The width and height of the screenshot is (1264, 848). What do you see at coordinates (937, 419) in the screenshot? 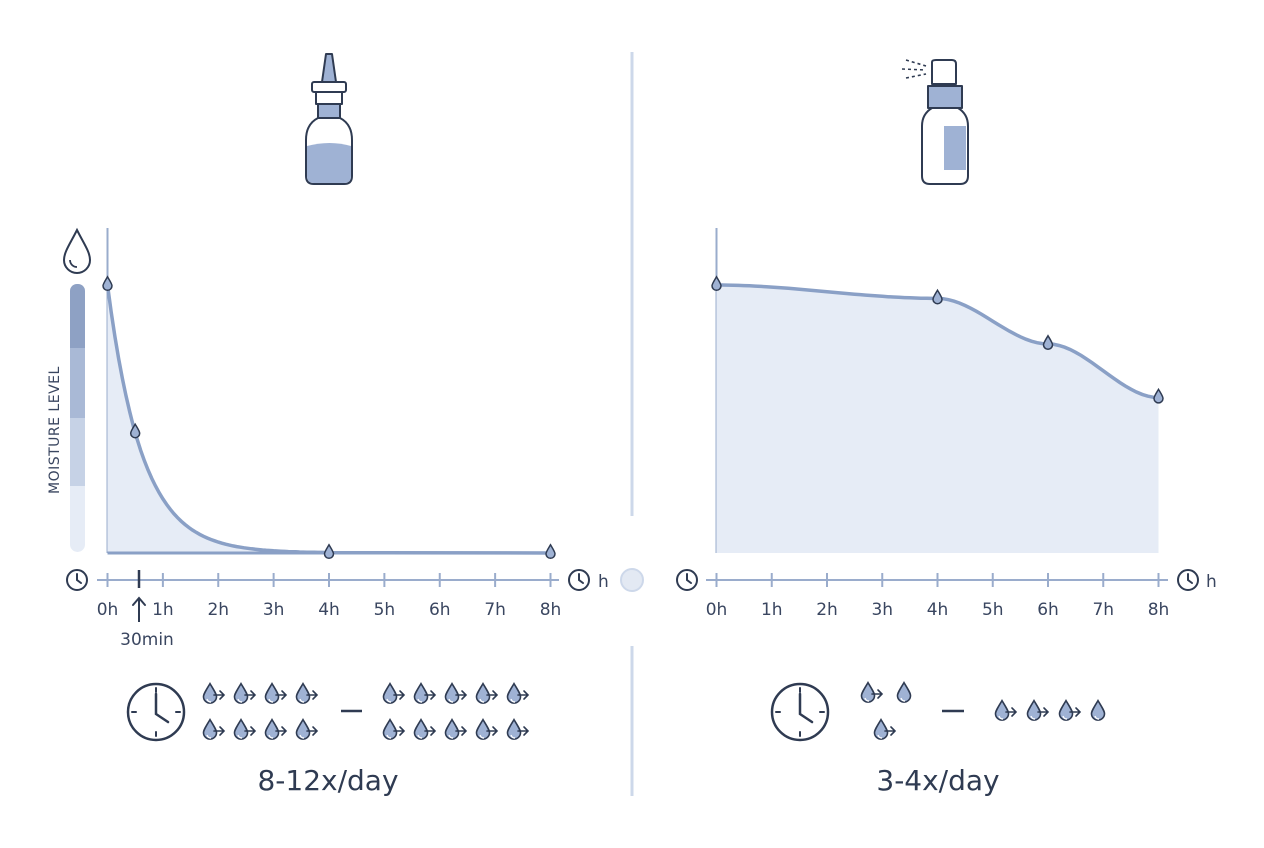
I see `right-moisture-area` at bounding box center [937, 419].